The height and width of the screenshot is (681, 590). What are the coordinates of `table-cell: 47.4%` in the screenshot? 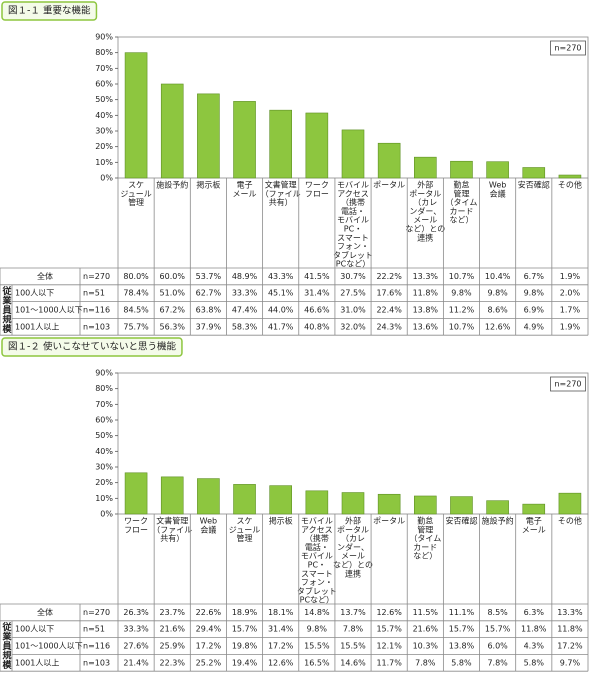 It's located at (245, 310).